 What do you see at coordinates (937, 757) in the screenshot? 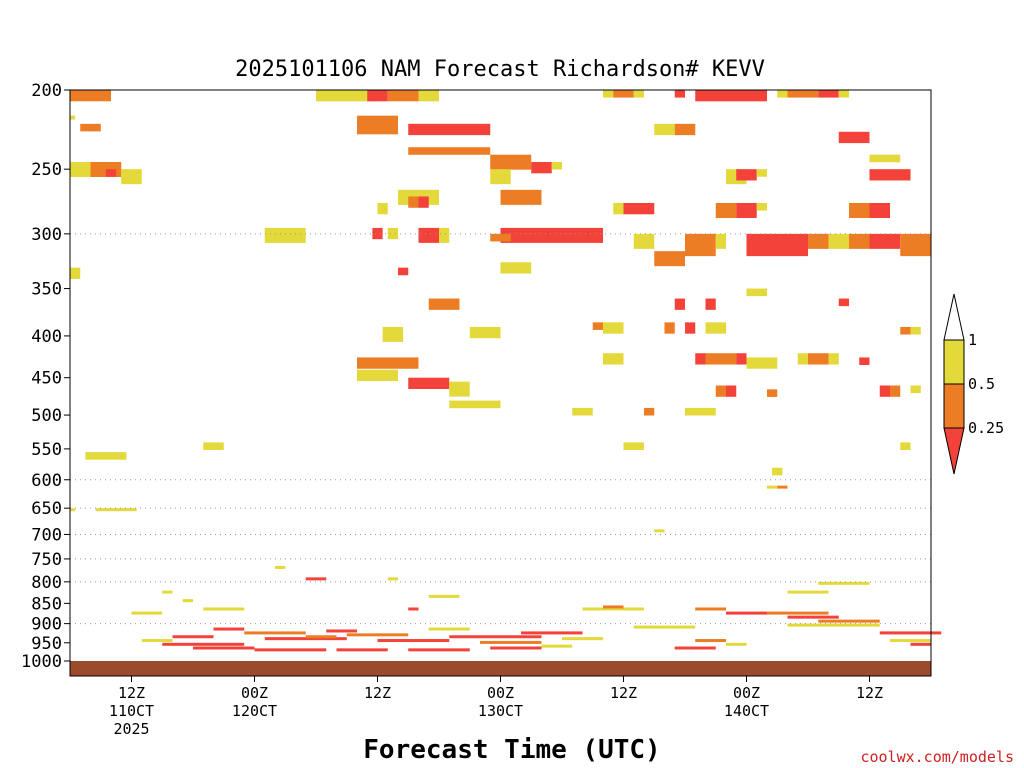
I see `source-footer: coolwx.com/models` at bounding box center [937, 757].